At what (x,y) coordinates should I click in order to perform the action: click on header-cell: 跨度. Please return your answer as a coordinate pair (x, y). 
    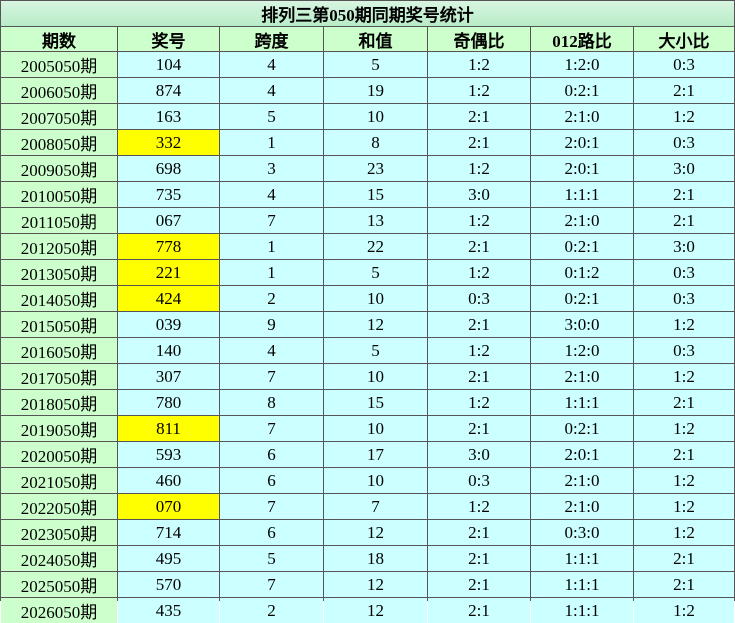
    Looking at the image, I should click on (271, 39).